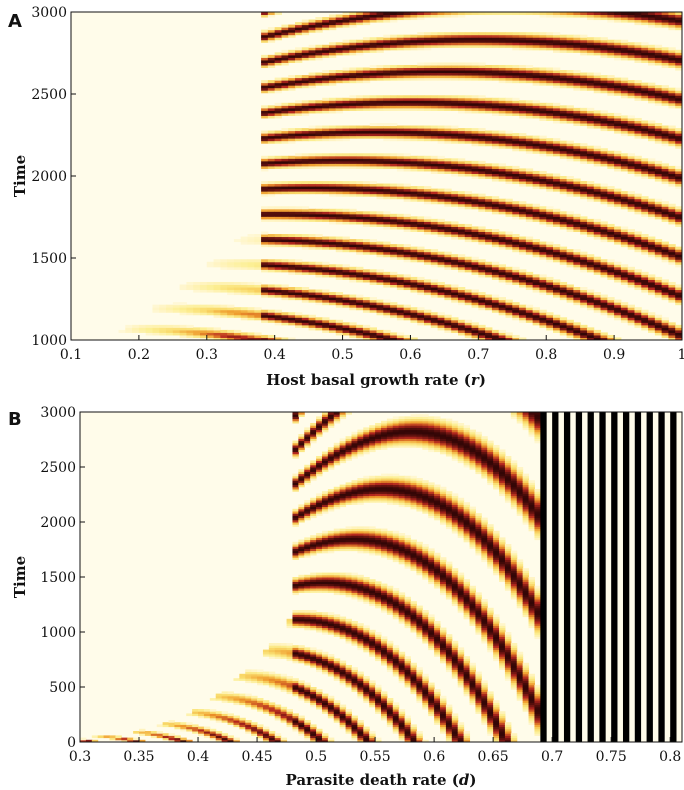  What do you see at coordinates (546, 355) in the screenshot?
I see `panel-a-x-tick-label: 0.8` at bounding box center [546, 355].